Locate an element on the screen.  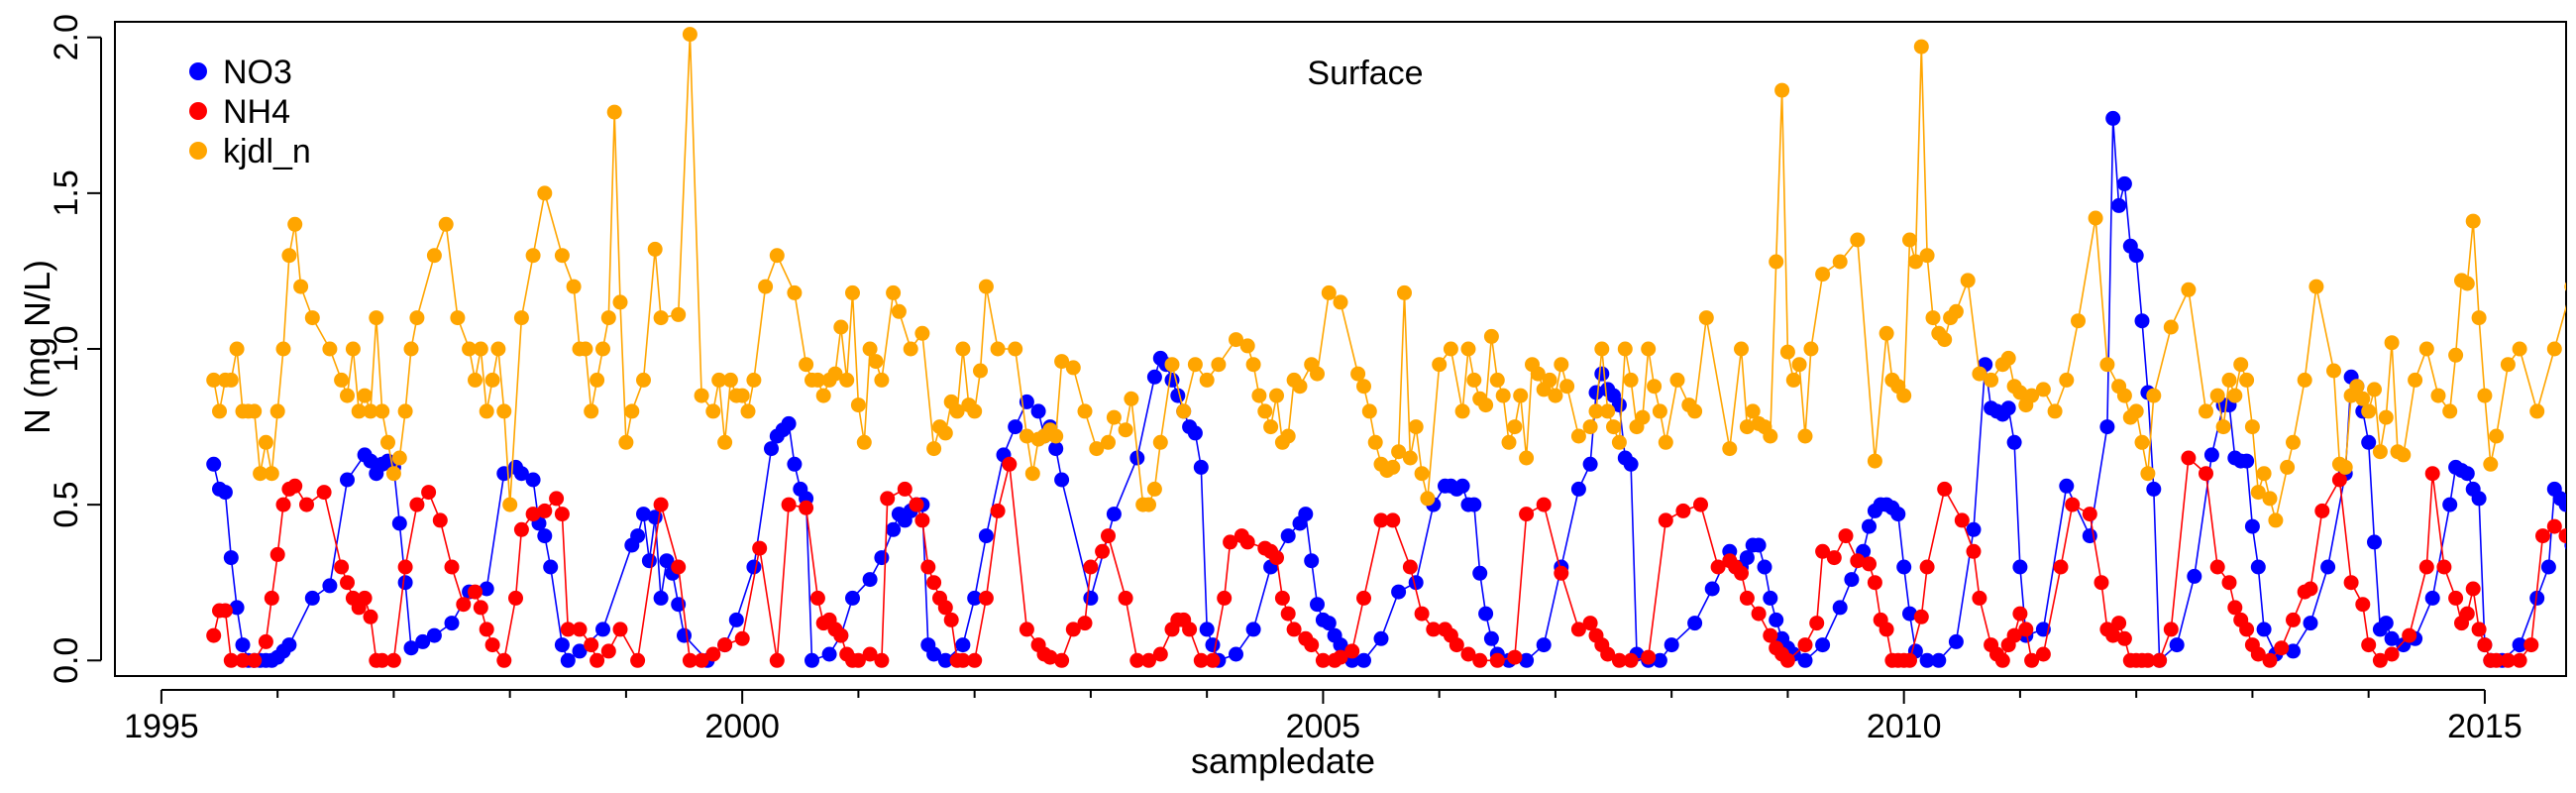
legend-label-no3: NO3 is located at coordinates (258, 72).